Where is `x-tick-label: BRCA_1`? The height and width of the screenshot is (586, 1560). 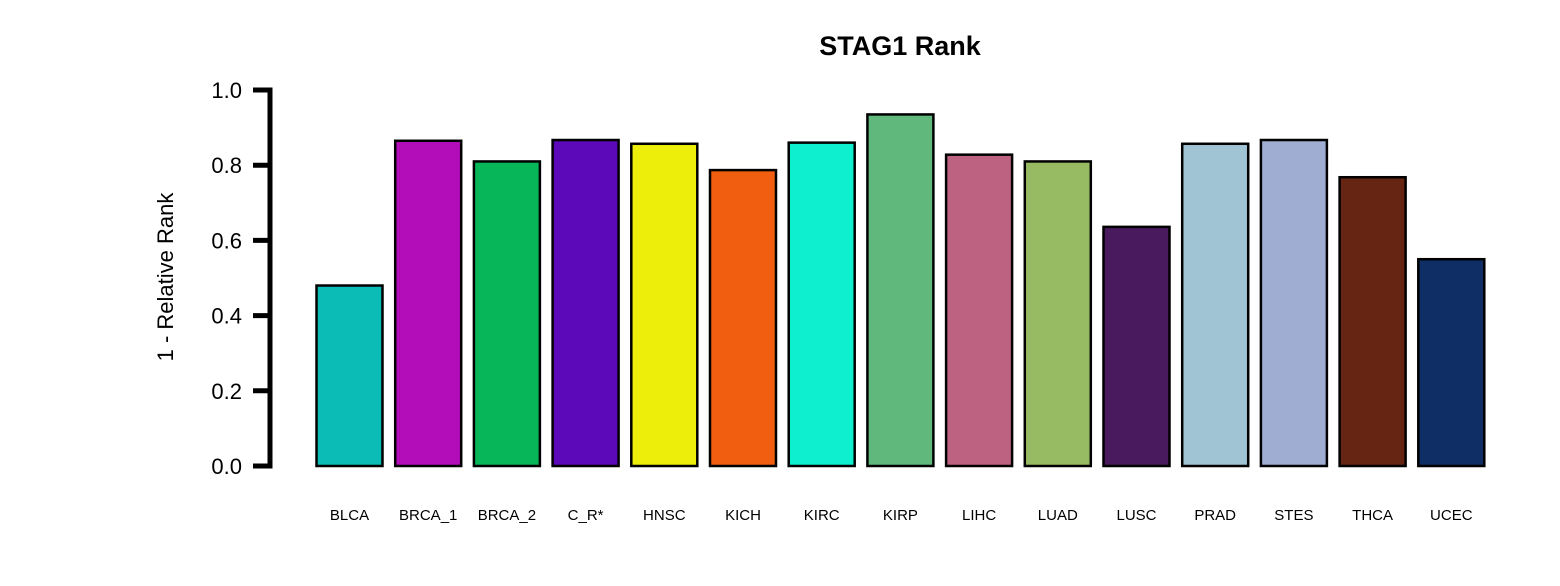 x-tick-label: BRCA_1 is located at coordinates (428, 515).